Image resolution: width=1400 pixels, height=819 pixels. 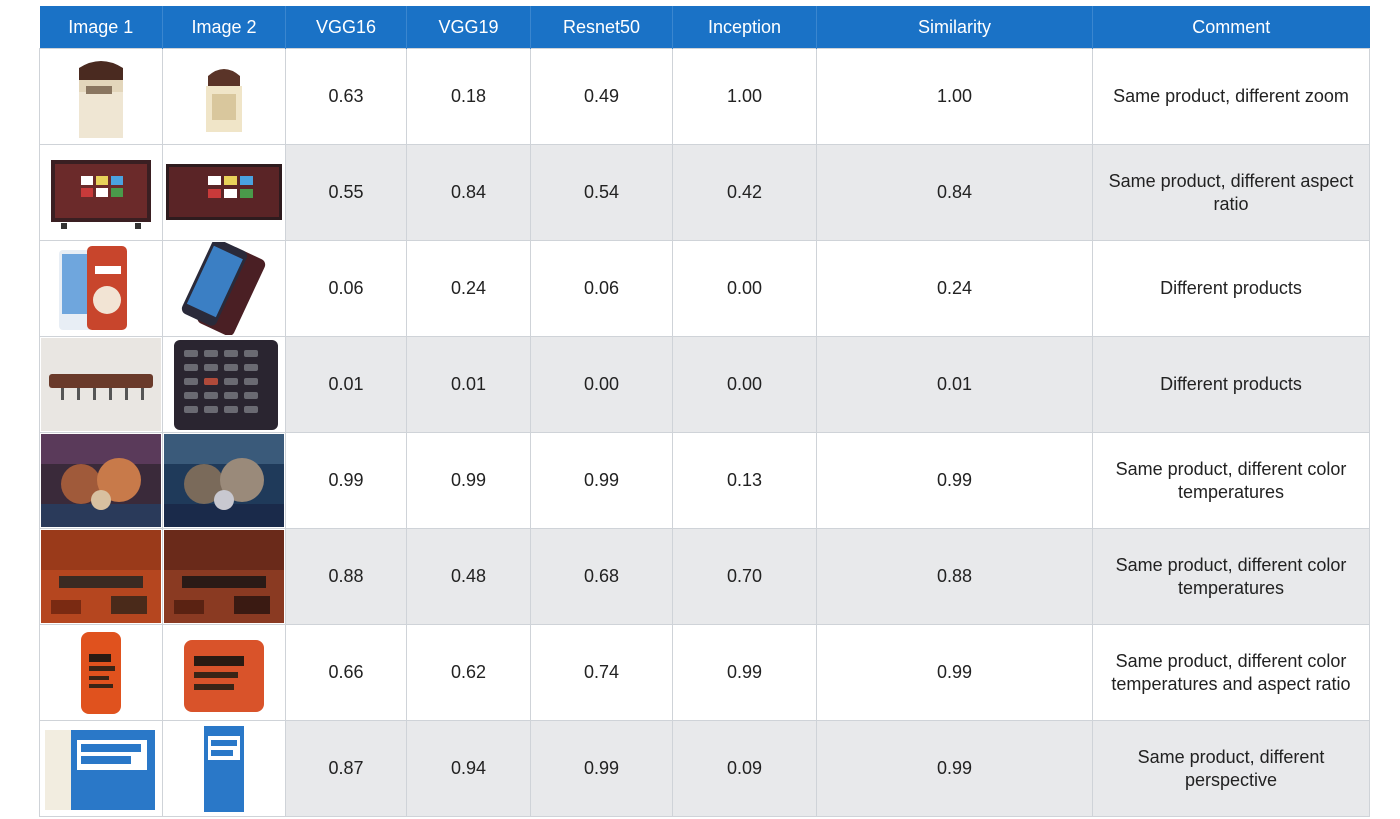 I want to click on header-resnet50: Resnet50, so click(x=601, y=27).